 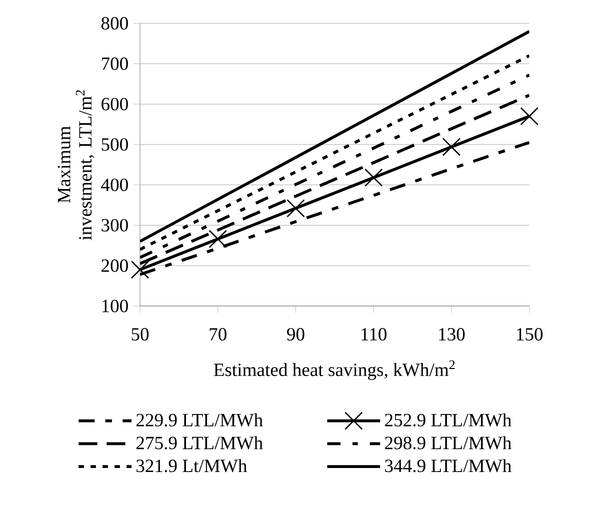 What do you see at coordinates (218, 334) in the screenshot?
I see `x-tick-label: 70` at bounding box center [218, 334].